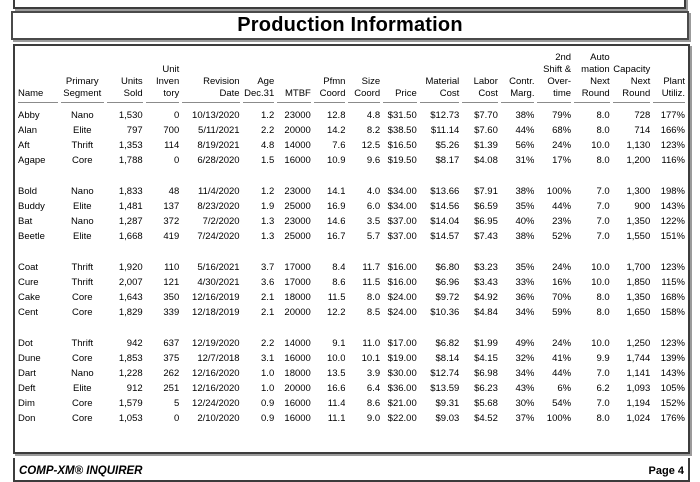  I want to click on col-header-age_dec31: Age Dec.31, so click(258, 76).